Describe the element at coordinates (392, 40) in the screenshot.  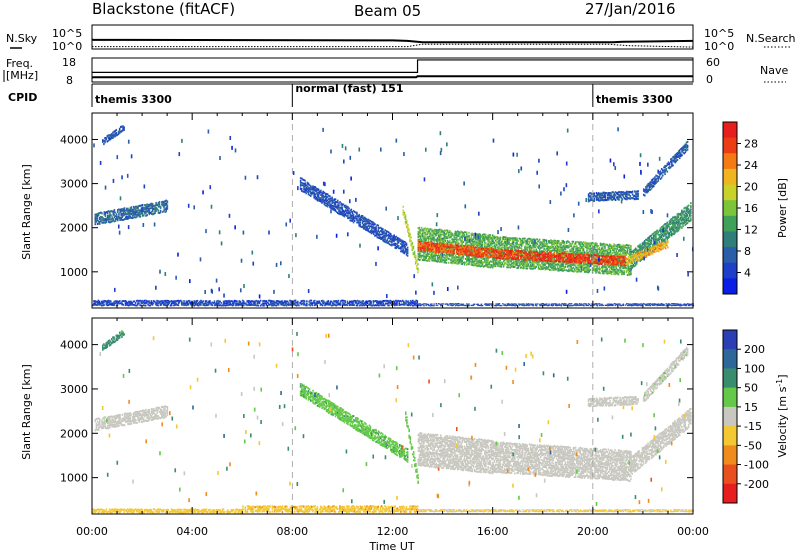
I see `n-sky-trace` at that location.